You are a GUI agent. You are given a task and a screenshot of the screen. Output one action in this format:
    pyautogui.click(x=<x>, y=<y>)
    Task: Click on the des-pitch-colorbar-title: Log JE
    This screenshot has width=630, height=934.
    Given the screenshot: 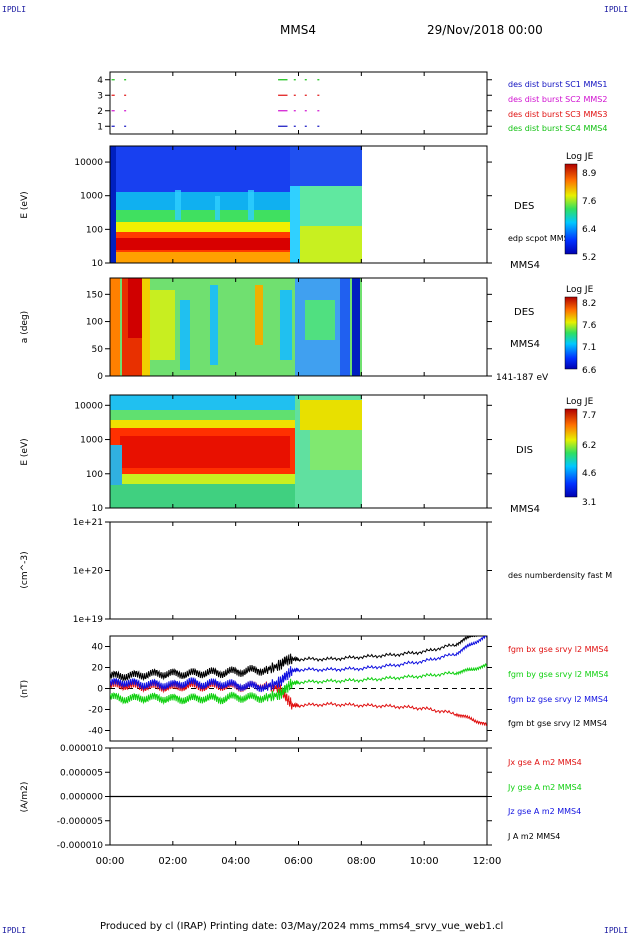 What is the action you would take?
    pyautogui.click(x=580, y=290)
    